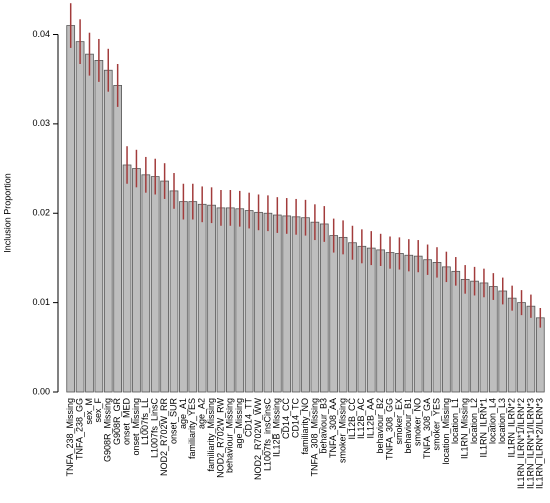  I want to click on x-tick-label: IL1RN_ILRN*1, so click(483, 428).